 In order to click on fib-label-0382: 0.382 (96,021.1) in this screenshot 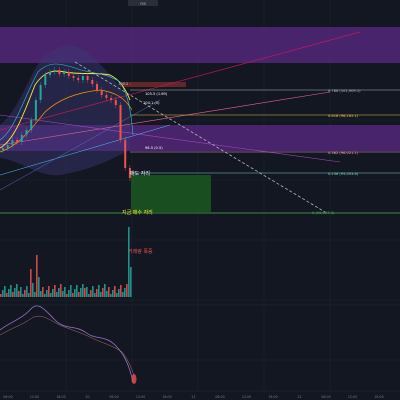, I will do `click(343, 153)`.